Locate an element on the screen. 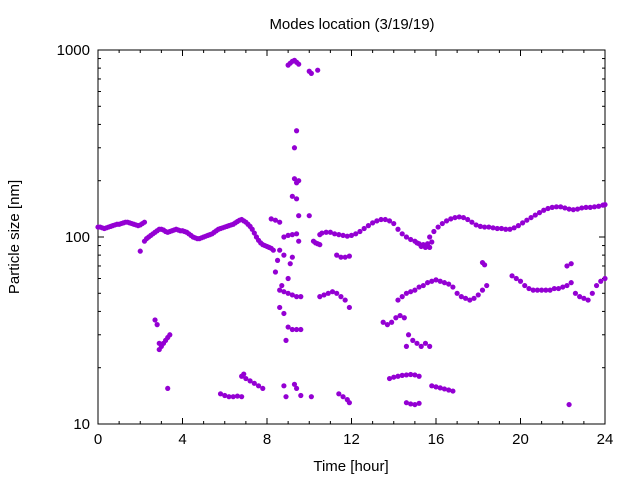 The height and width of the screenshot is (480, 640). y-axis-label: Particle size [nm] is located at coordinates (14, 237).